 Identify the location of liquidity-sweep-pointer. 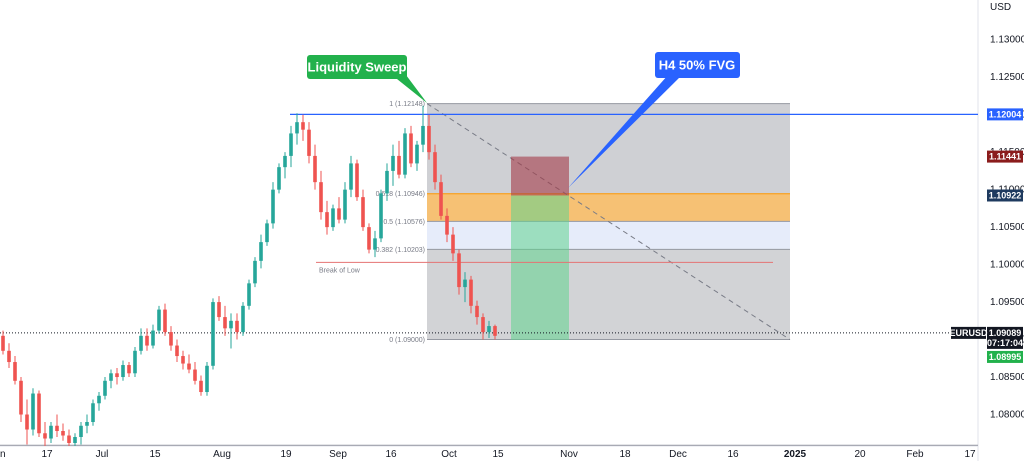
(409, 89).